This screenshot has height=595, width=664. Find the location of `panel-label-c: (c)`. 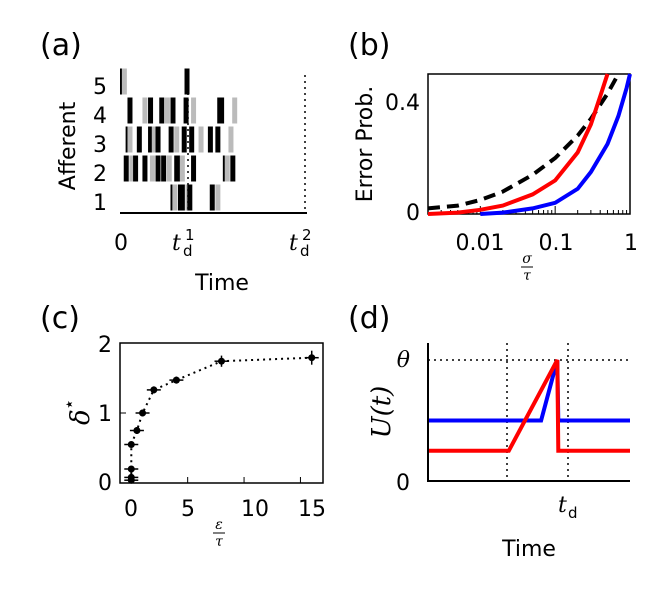

panel-label-c: (c) is located at coordinates (60, 318).